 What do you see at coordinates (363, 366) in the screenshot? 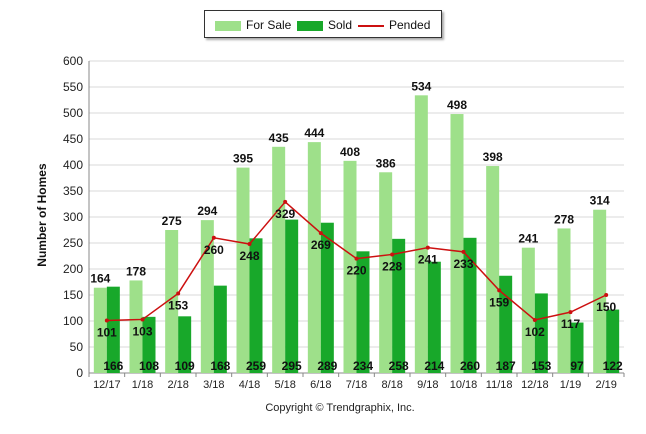
I see `data-label-sold: 234` at bounding box center [363, 366].